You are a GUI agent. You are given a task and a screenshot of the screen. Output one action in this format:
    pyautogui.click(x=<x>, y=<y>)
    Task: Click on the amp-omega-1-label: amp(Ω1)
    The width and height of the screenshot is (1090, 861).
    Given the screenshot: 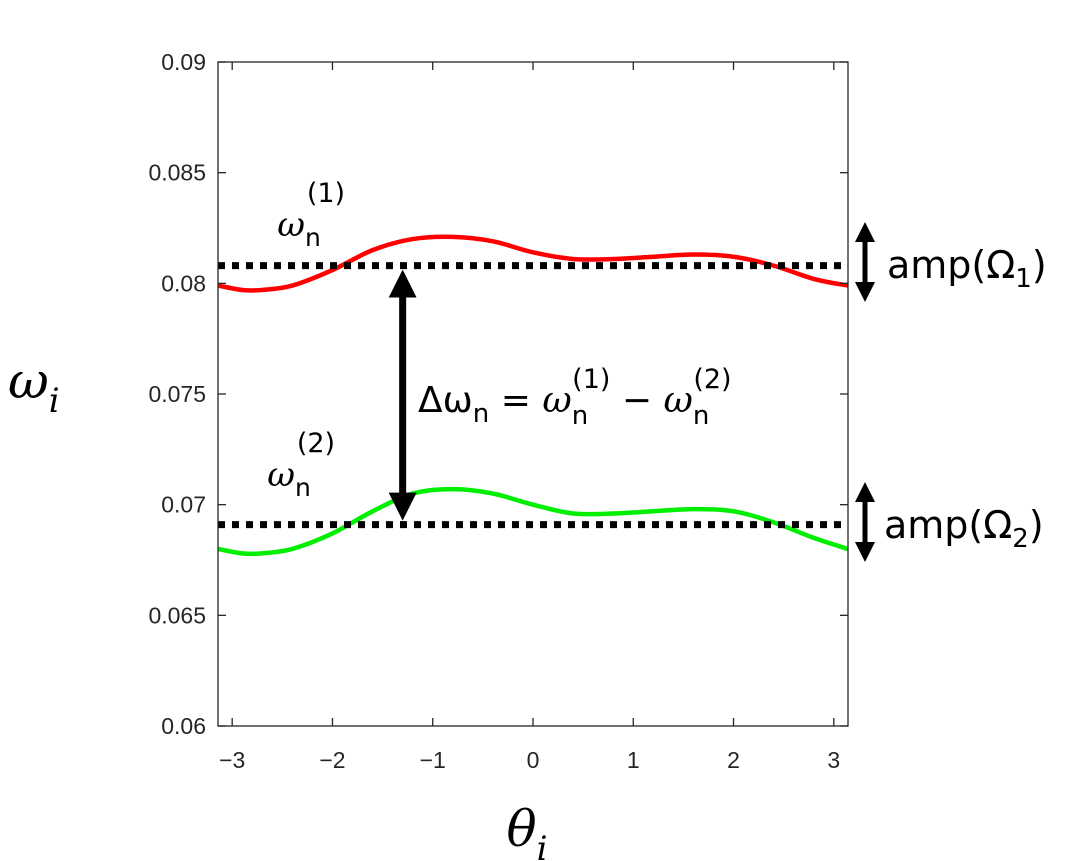 What is the action you would take?
    pyautogui.click(x=967, y=268)
    